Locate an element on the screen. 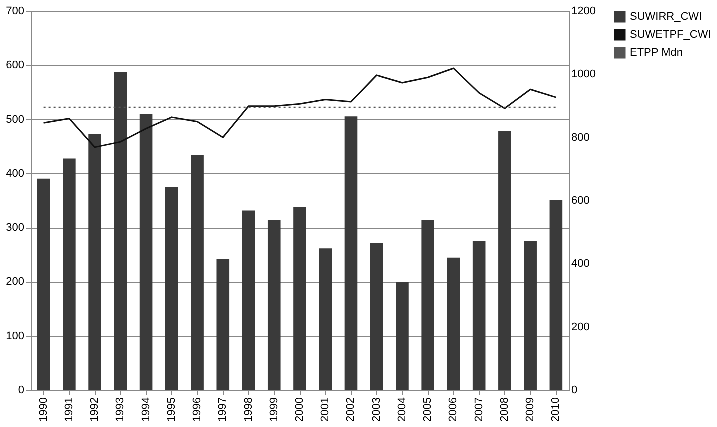  x-tick-label: 1996 is located at coordinates (198, 410).